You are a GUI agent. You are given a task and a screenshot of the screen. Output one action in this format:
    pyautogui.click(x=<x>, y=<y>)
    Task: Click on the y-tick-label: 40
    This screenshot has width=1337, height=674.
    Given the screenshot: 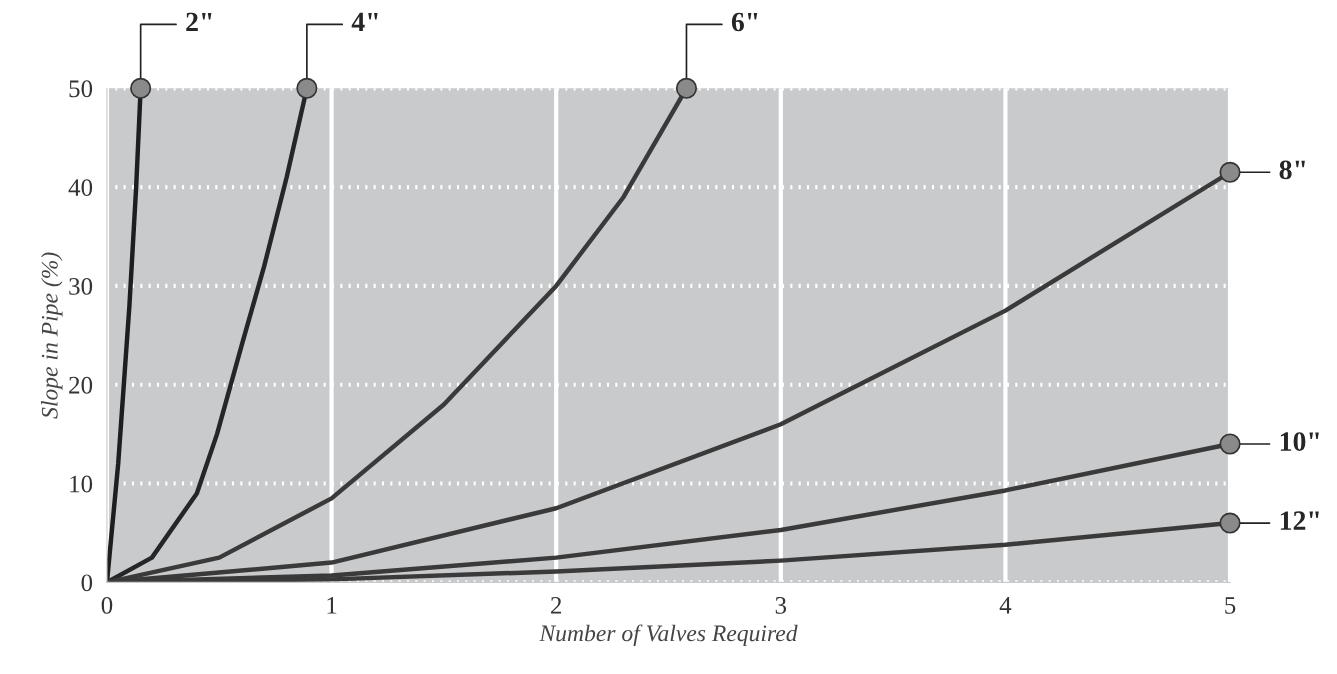 What is the action you would take?
    pyautogui.click(x=80, y=188)
    